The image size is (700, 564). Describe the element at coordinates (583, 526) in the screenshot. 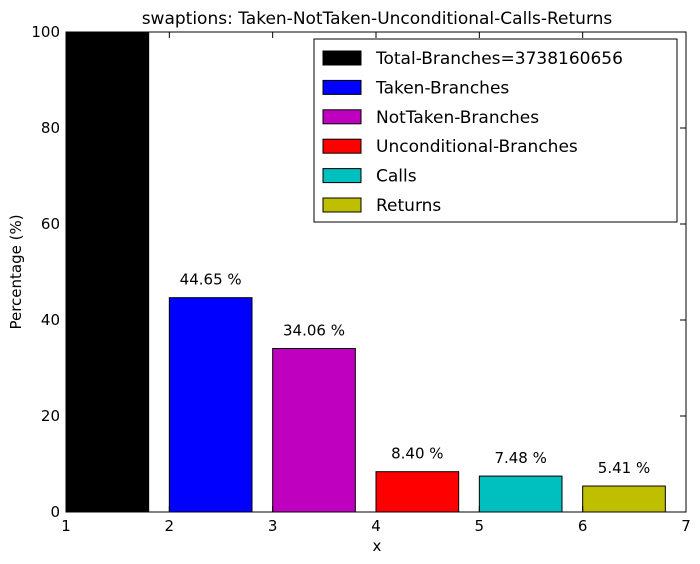

I see `x-tick-label: 6` at that location.